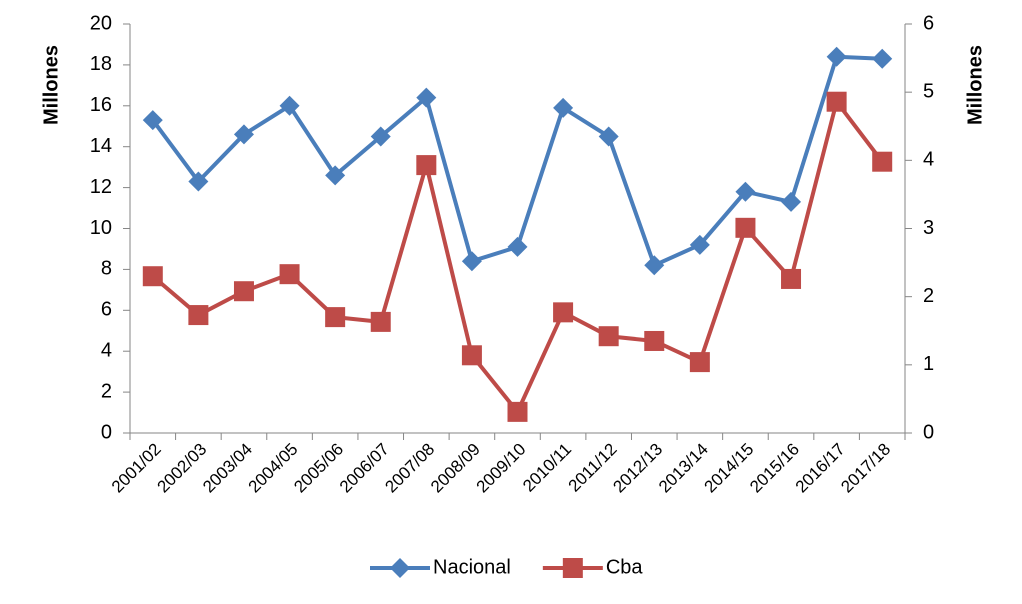 The image size is (1022, 604). Describe the element at coordinates (547, 468) in the screenshot. I see `x-tick-label: 2010/11` at that location.